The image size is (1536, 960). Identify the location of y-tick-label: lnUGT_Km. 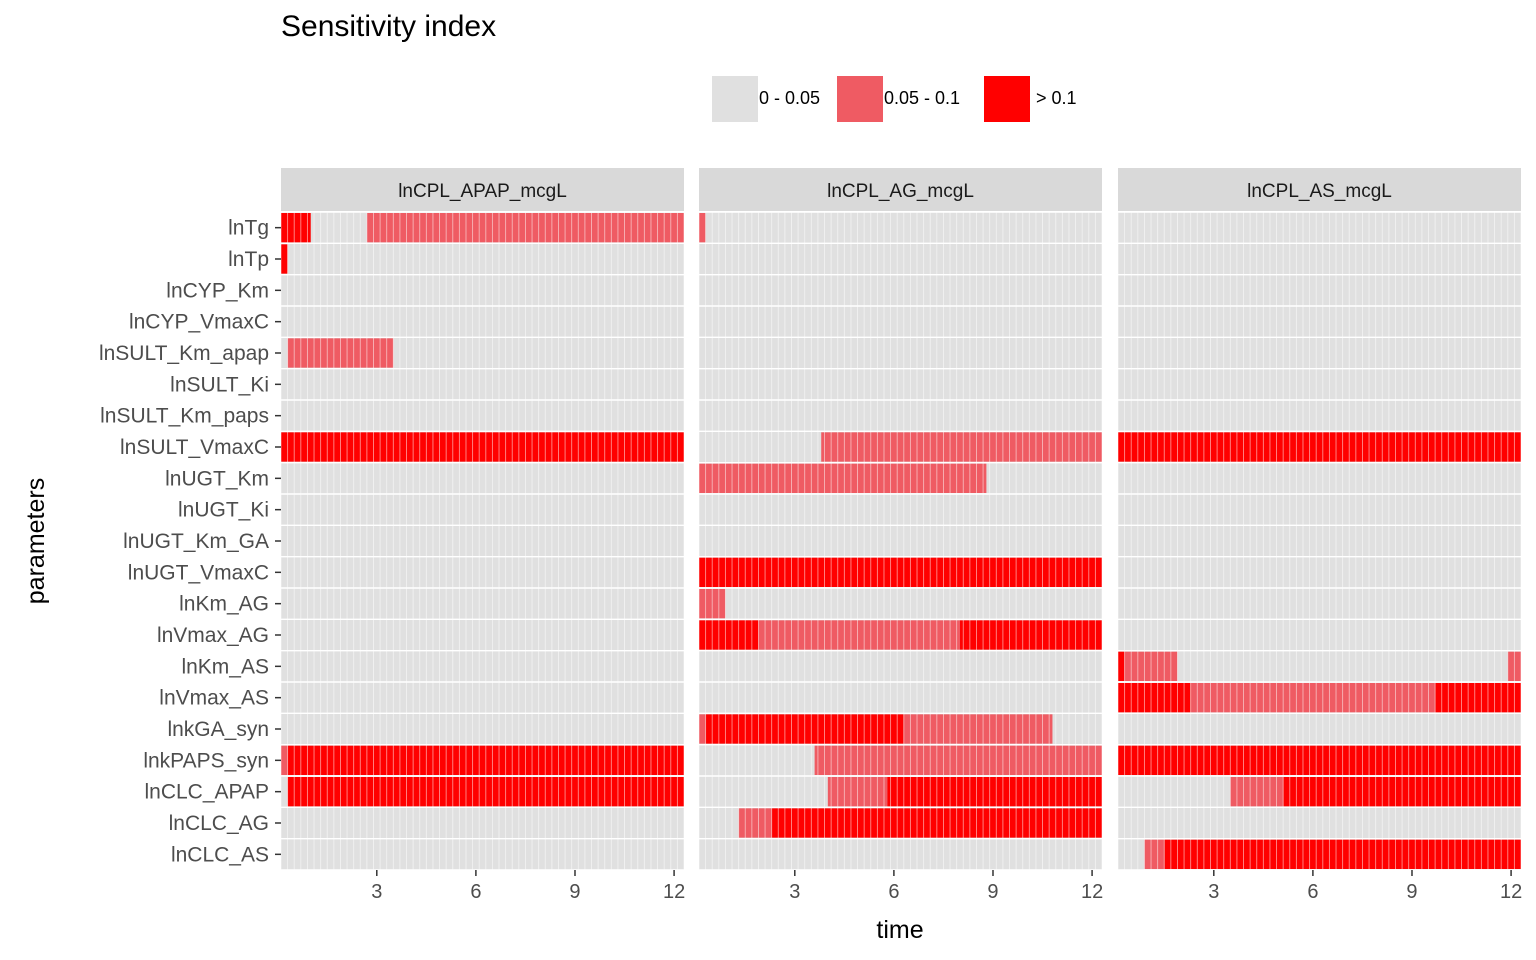
(217, 478).